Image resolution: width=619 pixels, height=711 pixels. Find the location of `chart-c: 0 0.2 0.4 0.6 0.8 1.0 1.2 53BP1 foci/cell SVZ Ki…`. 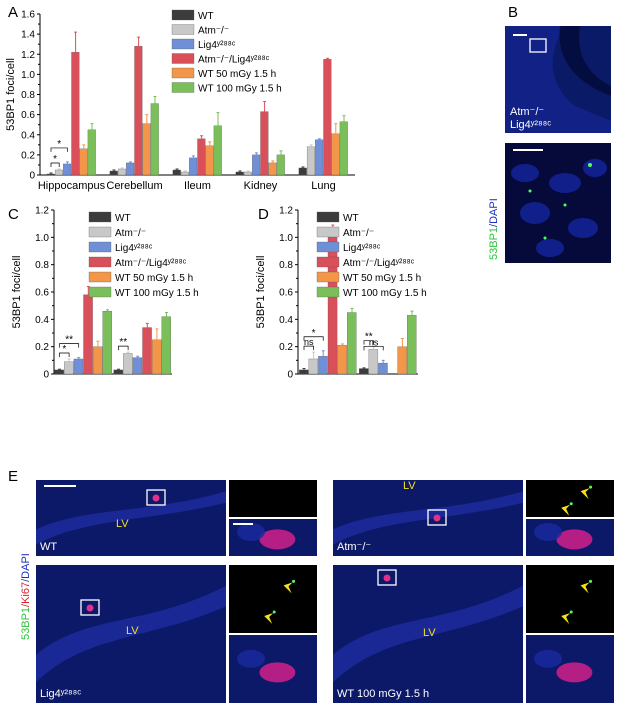

chart-c: 0 0.2 0.4 0.6 0.8 1.0 1.2 53BP1 foci/cell SVZ Ki… is located at coordinates (105, 293).